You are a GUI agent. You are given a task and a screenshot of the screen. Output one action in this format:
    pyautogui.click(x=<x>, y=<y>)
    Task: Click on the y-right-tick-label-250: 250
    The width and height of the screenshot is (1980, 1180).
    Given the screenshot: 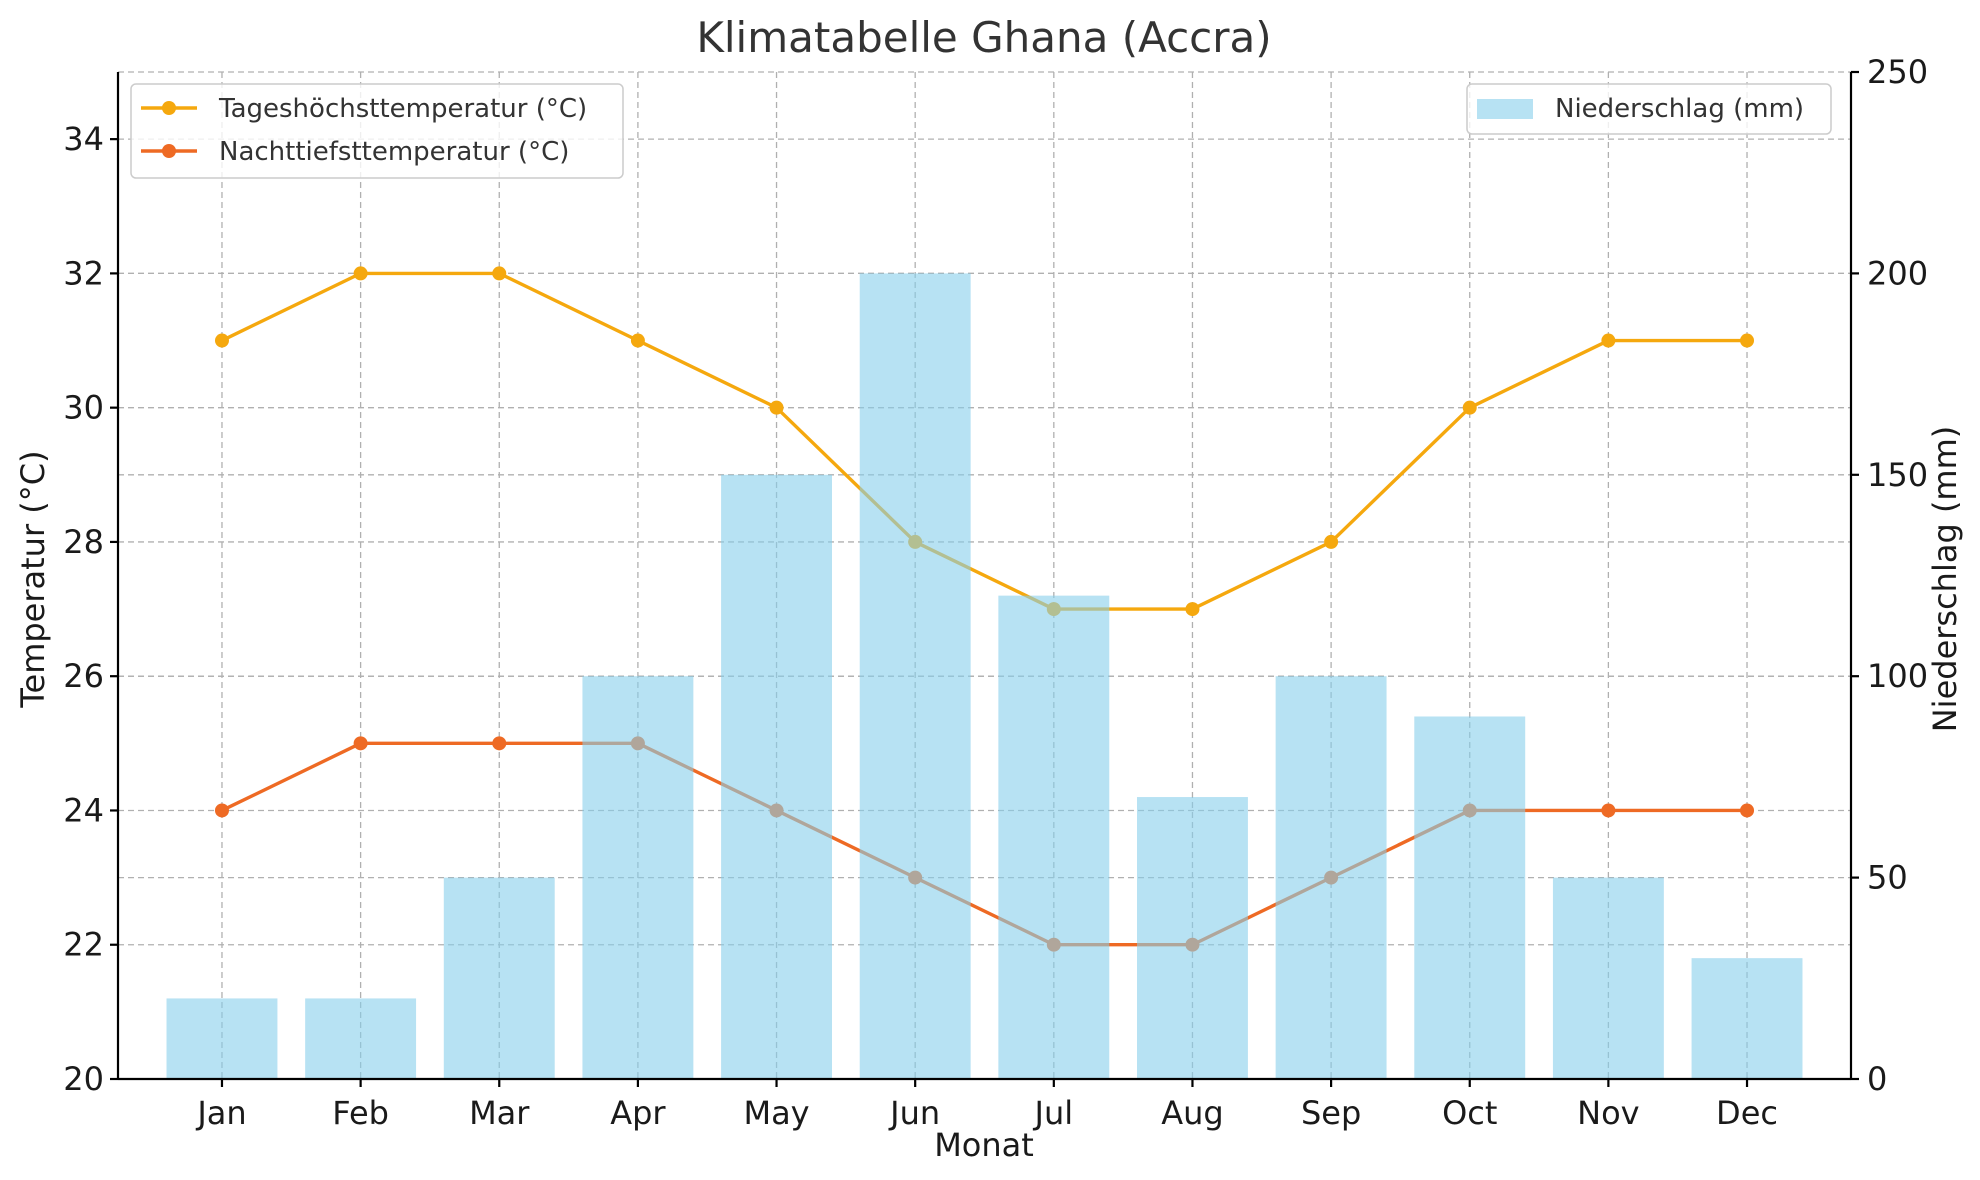 What is the action you would take?
    pyautogui.click(x=1897, y=72)
    